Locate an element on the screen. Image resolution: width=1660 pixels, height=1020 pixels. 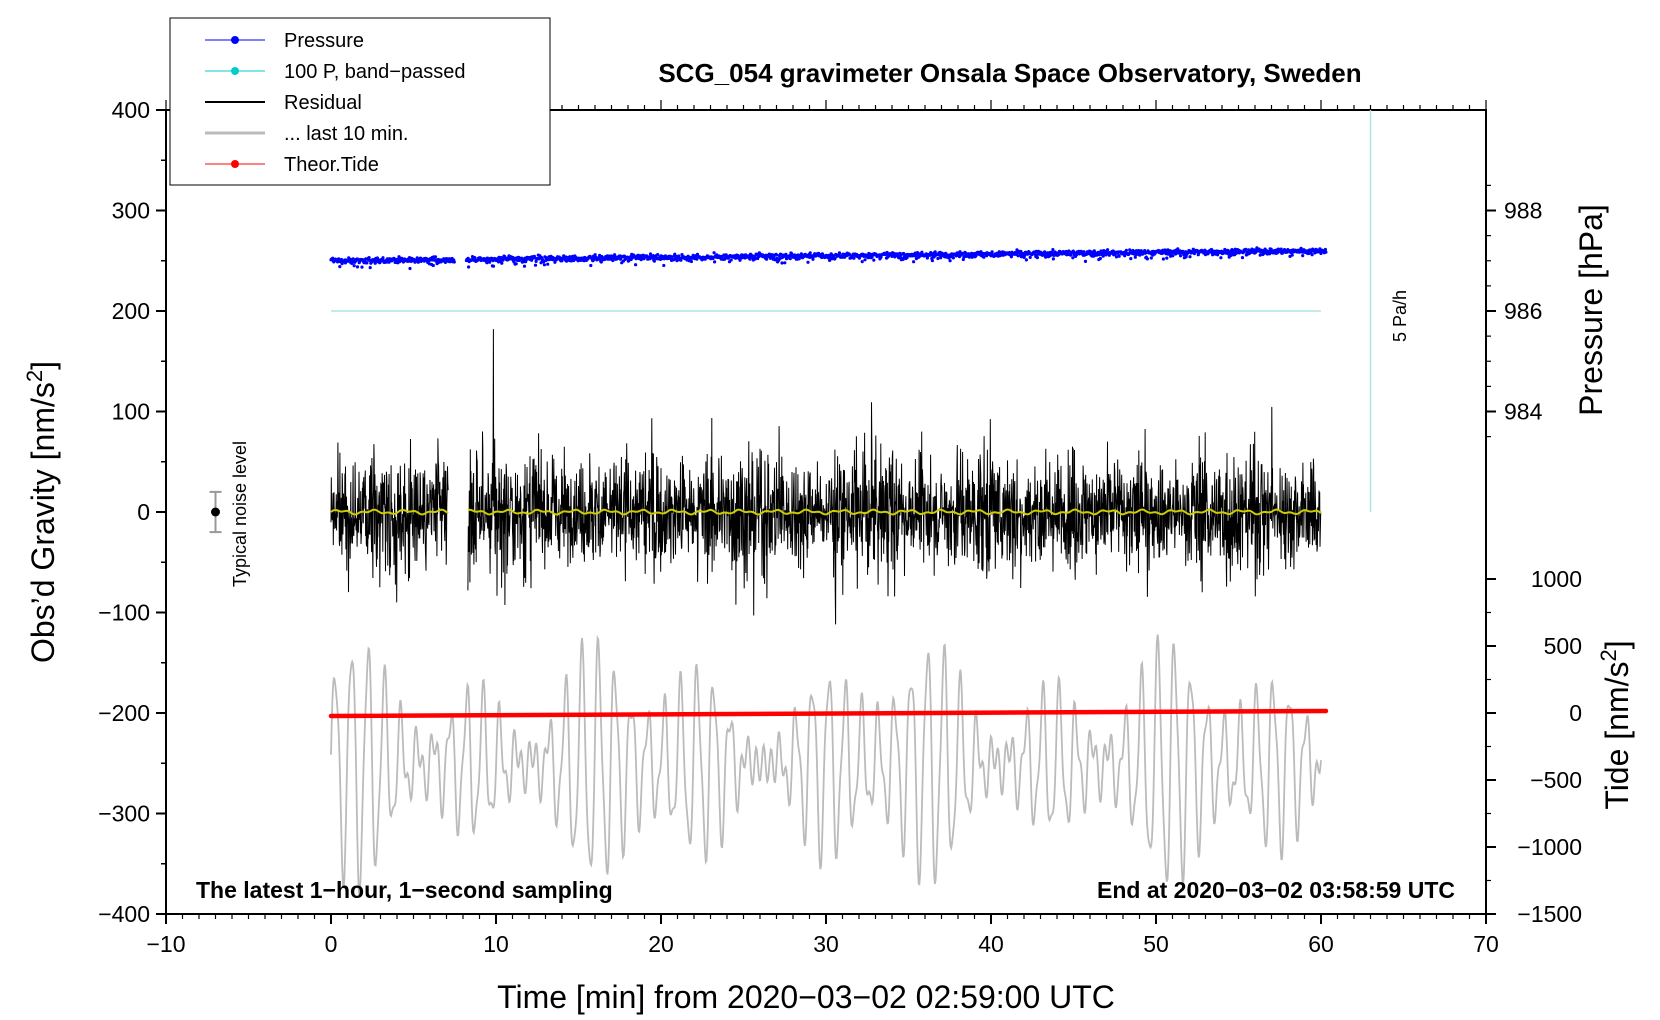
y-left-tick-label: 400 is located at coordinates (131, 110).